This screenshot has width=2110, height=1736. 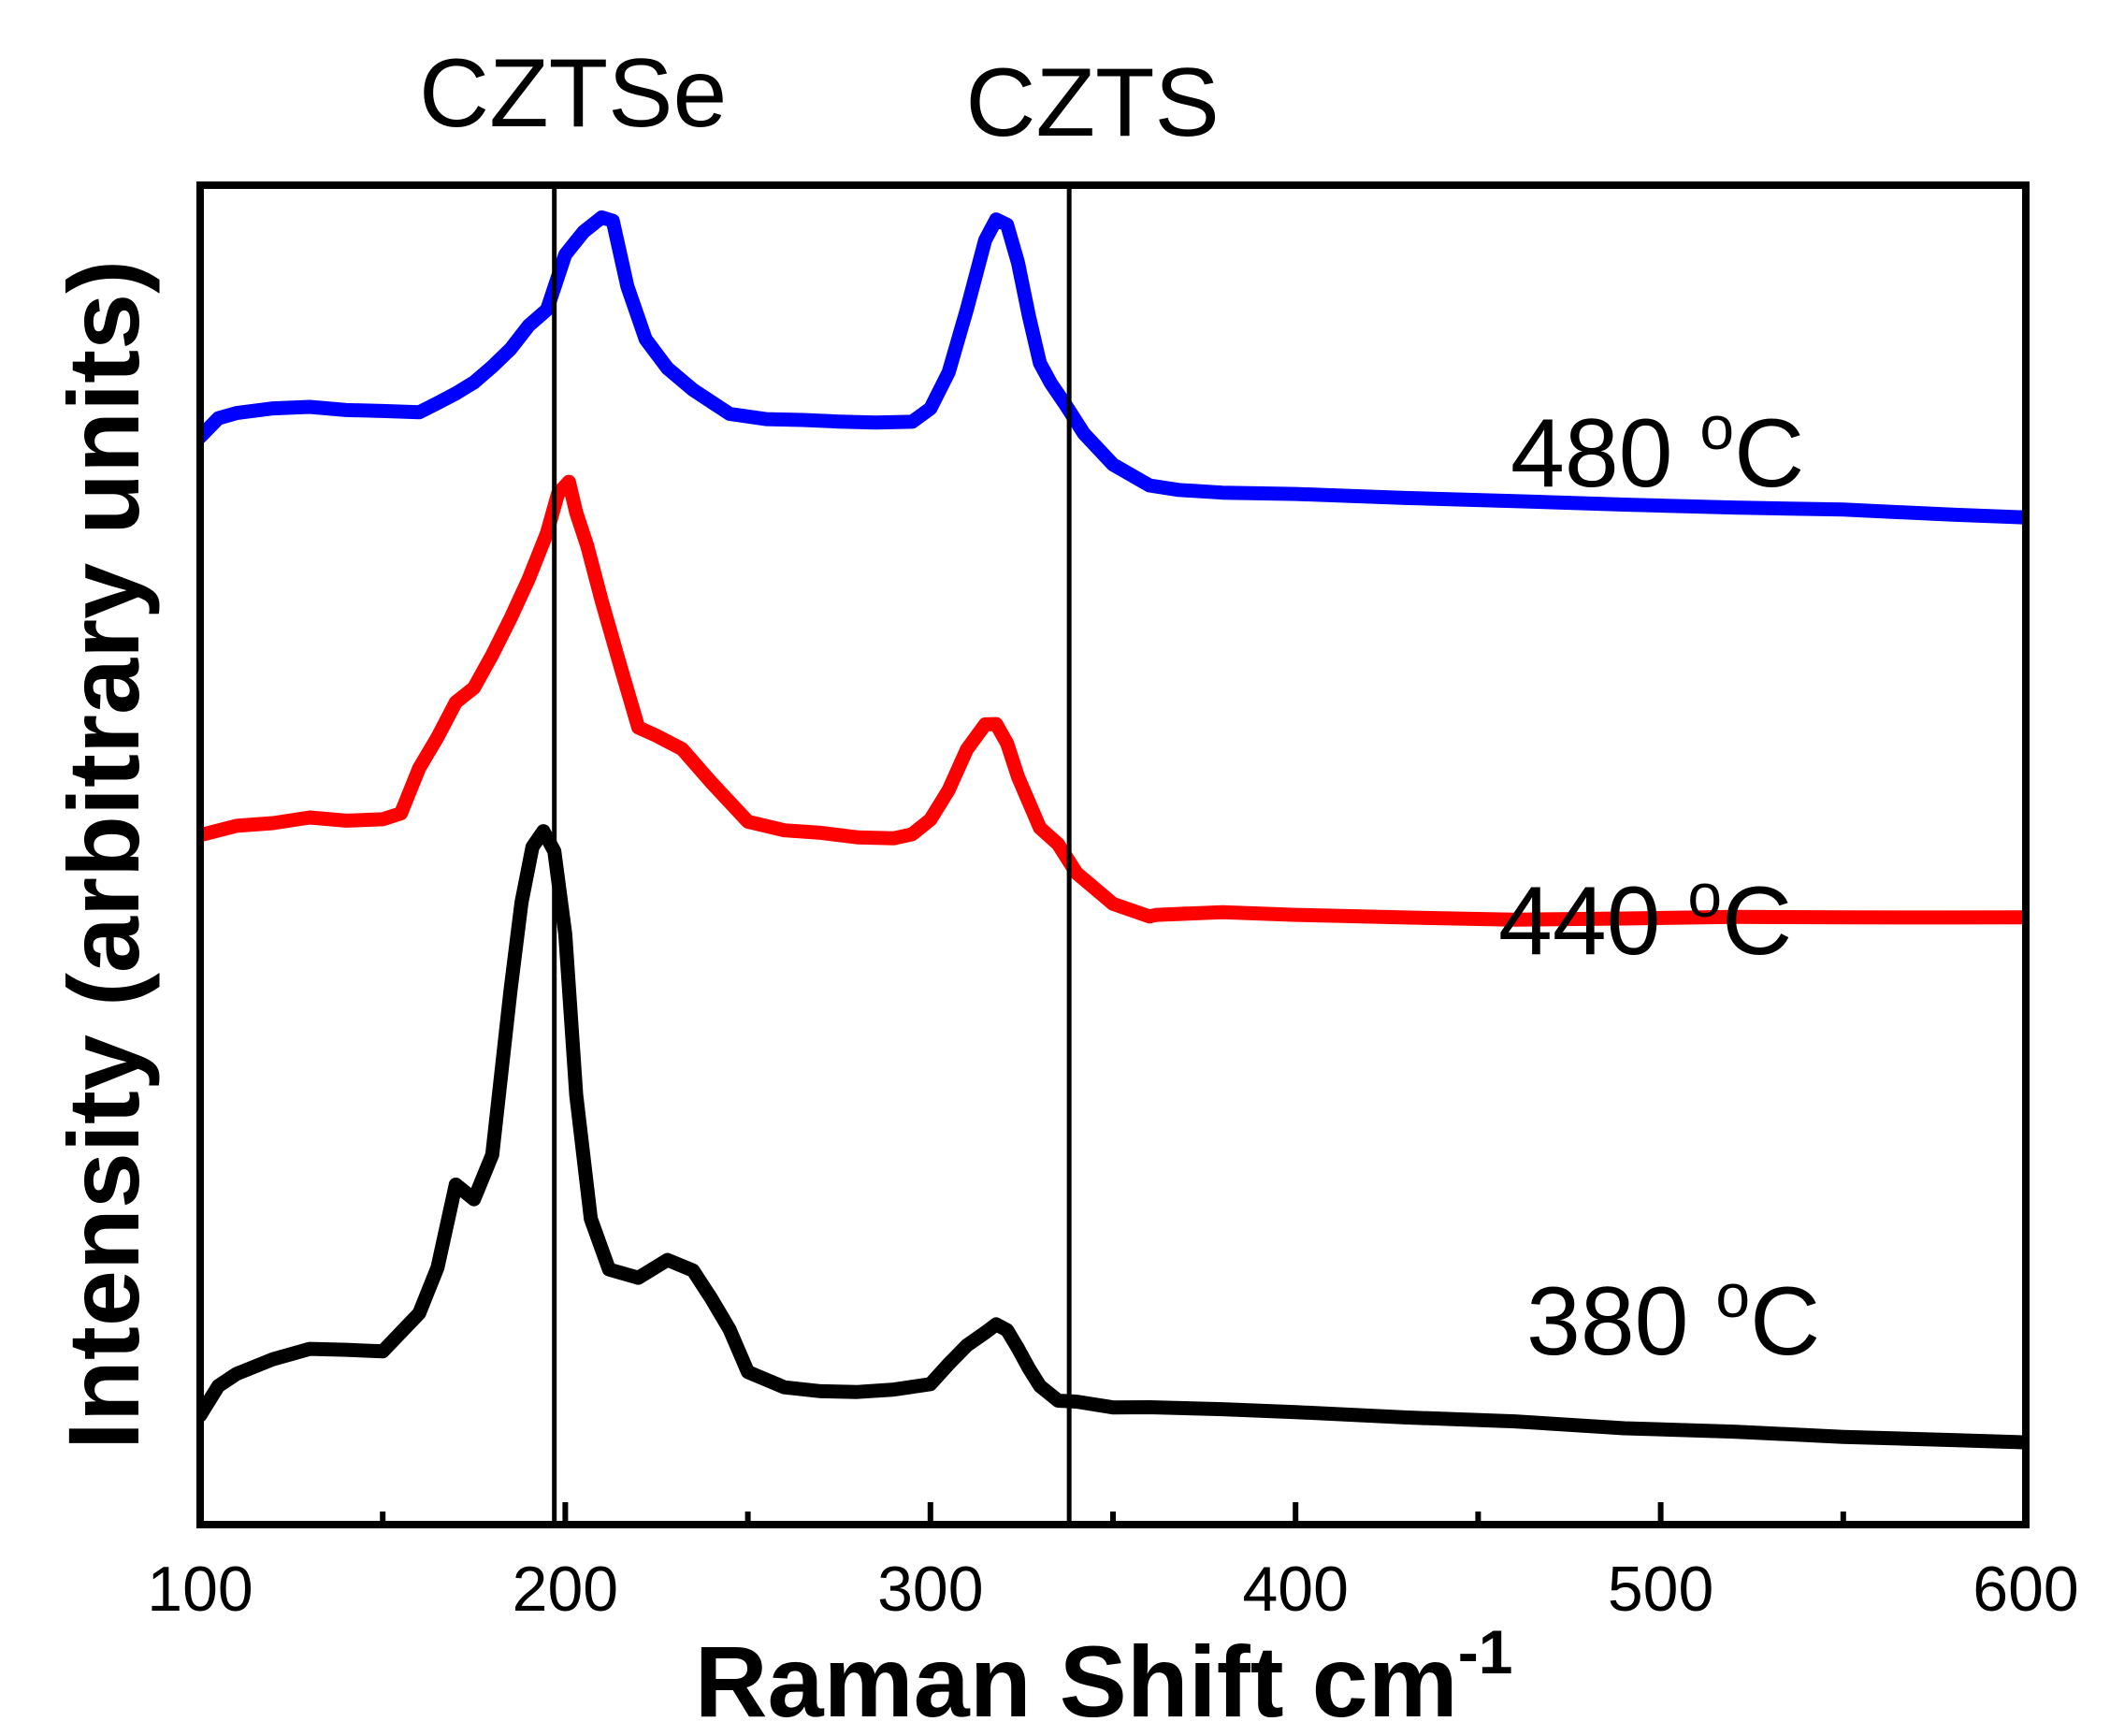 I want to click on x-tick-label-300: 300, so click(x=930, y=1589).